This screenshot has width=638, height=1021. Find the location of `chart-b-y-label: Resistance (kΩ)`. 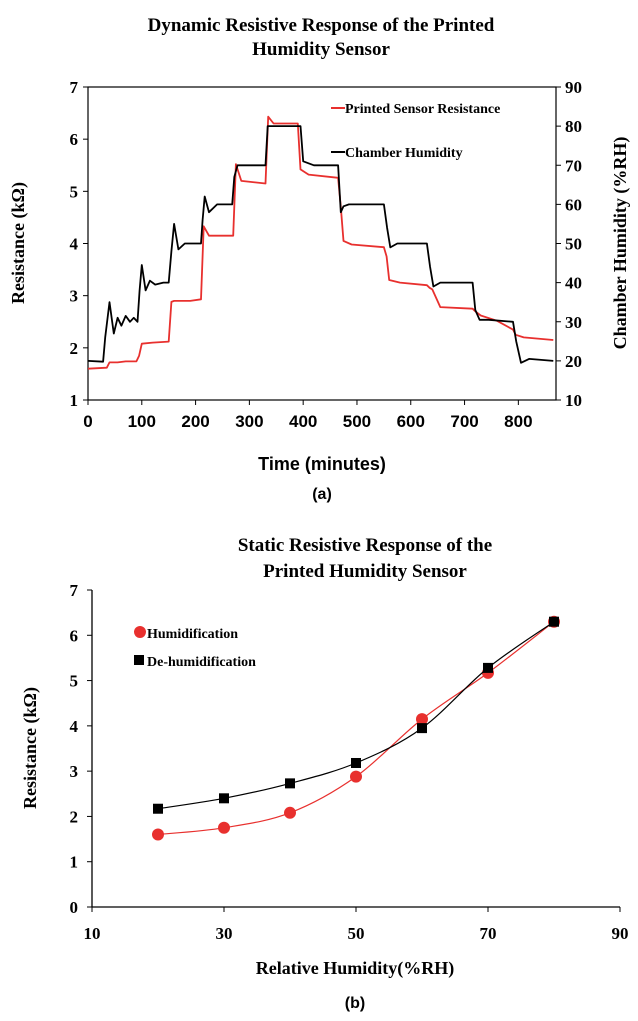

chart-b-y-label: Resistance (kΩ) is located at coordinates (30, 748).